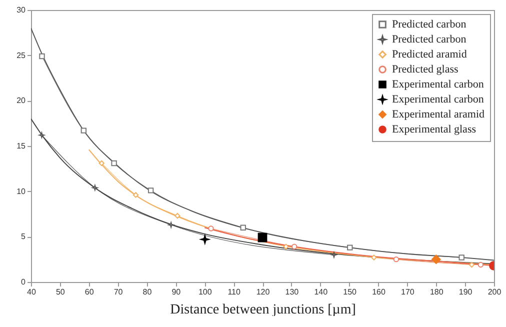 The height and width of the screenshot is (327, 506). I want to click on y-tick-label: 25, so click(21, 55).